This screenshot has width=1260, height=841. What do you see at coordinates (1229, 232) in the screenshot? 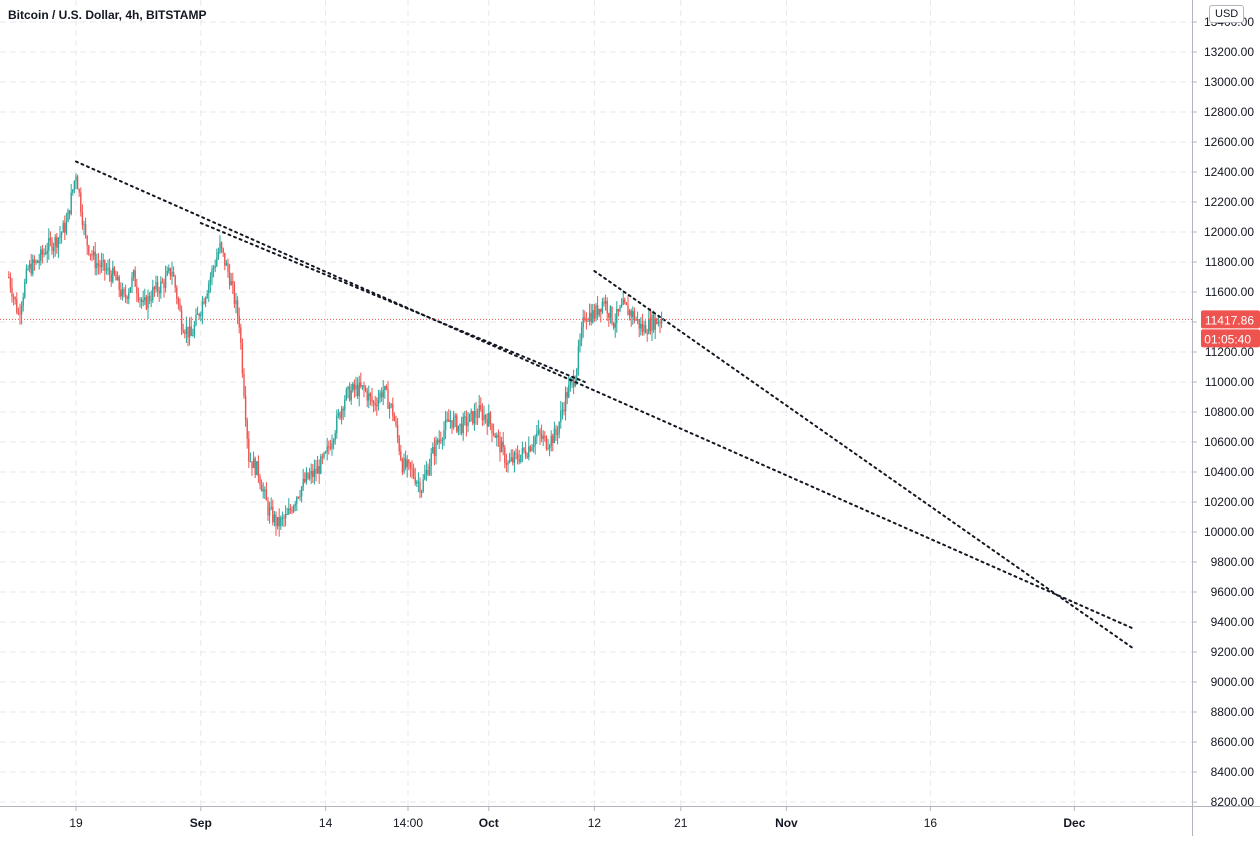
I see `price-tick-label: 12000.00` at bounding box center [1229, 232].